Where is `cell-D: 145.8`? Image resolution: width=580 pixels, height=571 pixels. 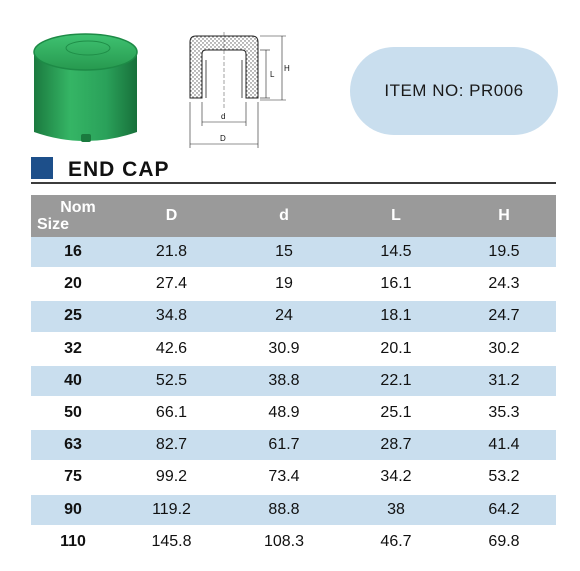 cell-D: 145.8 is located at coordinates (171, 542).